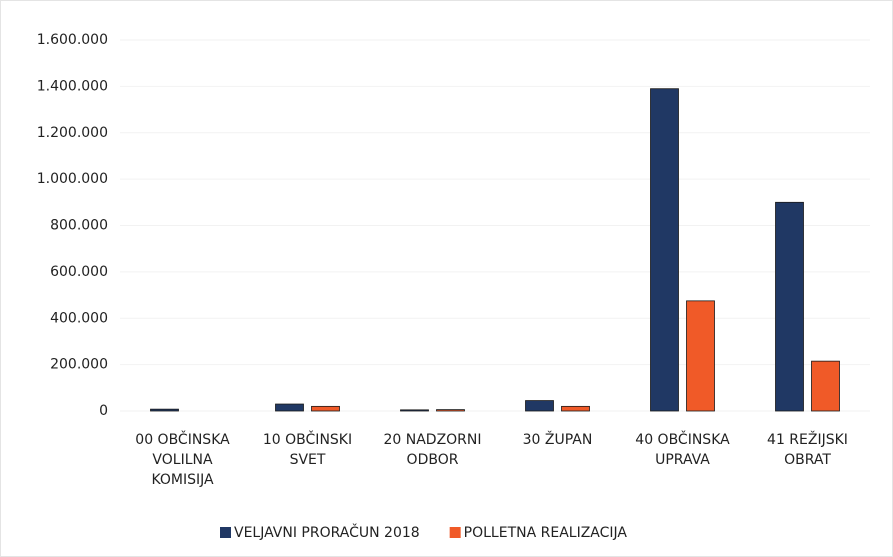 The image size is (893, 557). What do you see at coordinates (307, 449) in the screenshot?
I see `x-tick-label: 10 OBČINSKI SVET` at bounding box center [307, 449].